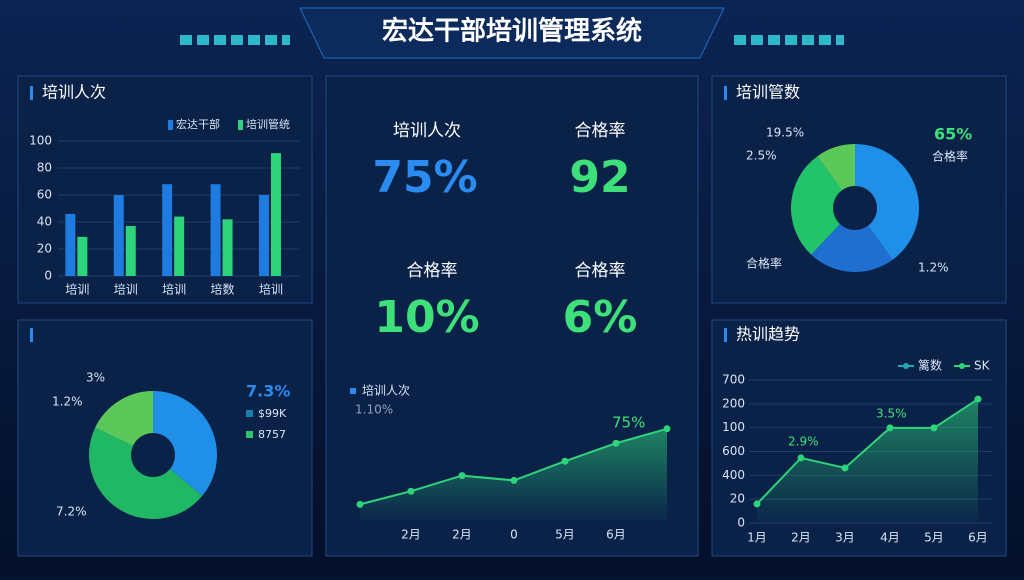  Describe the element at coordinates (733, 403) in the screenshot. I see `y-tick-label: 200` at that location.